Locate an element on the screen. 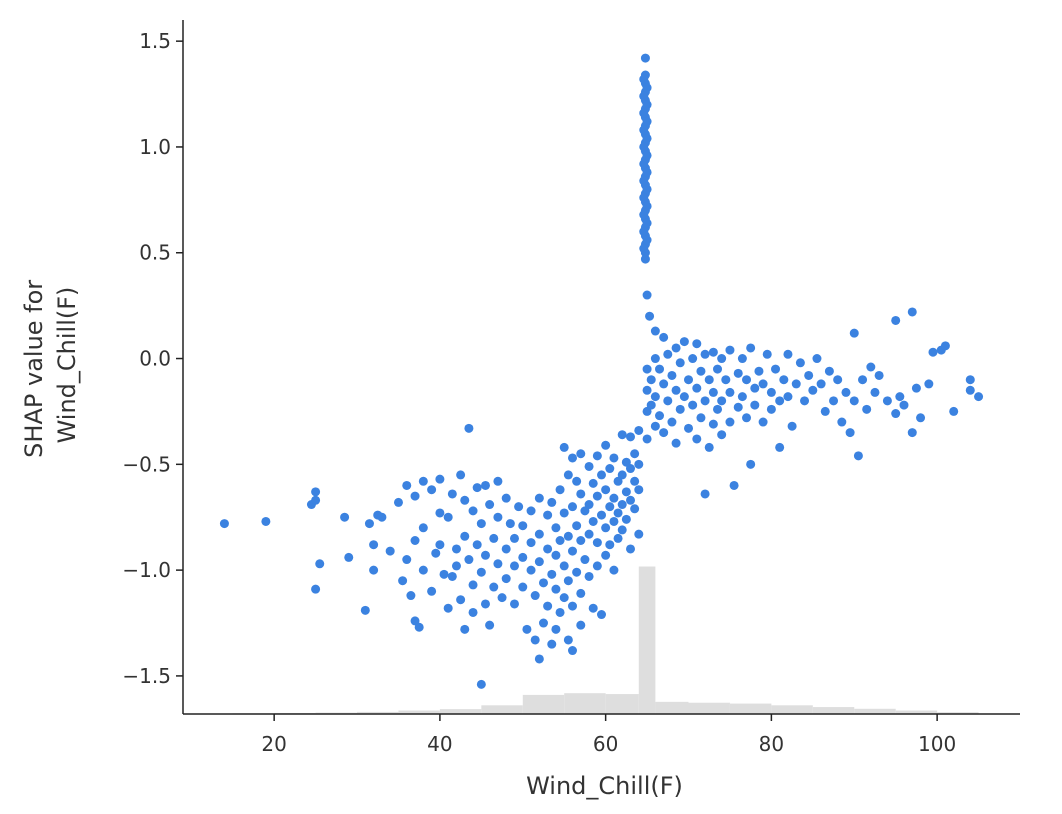 The width and height of the screenshot is (1062, 814). x-axis-label: Wind_Chill(F) is located at coordinates (604, 786).